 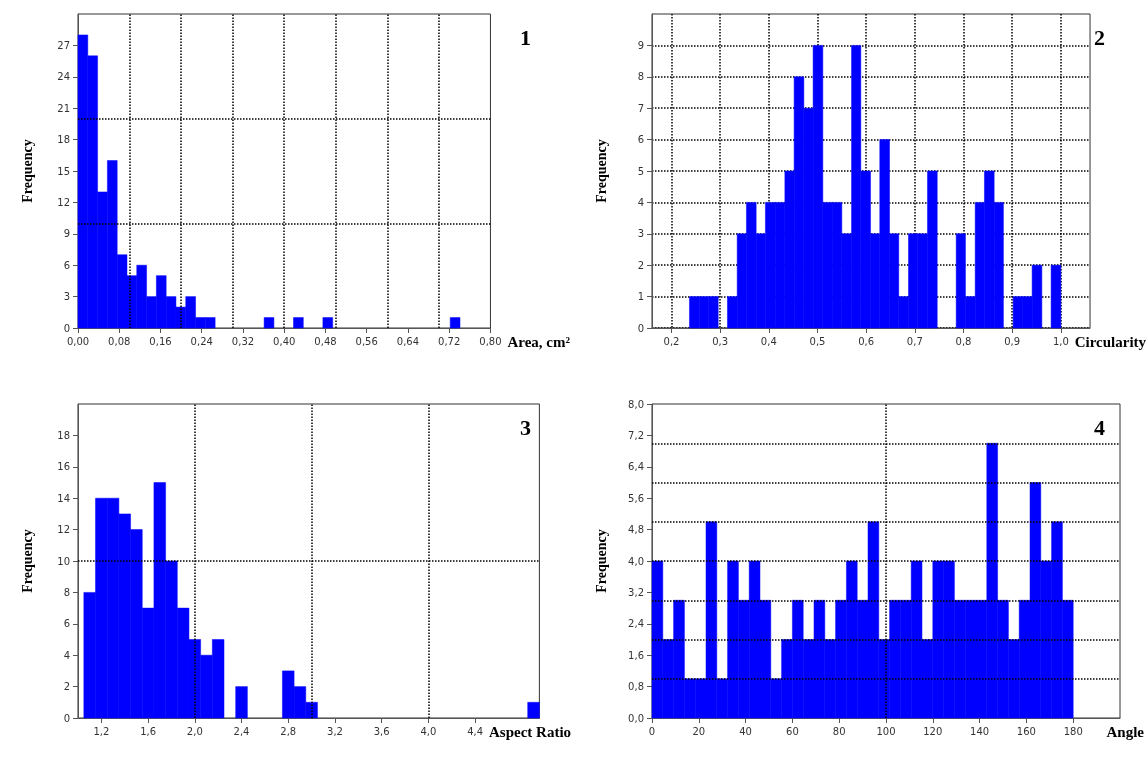 What do you see at coordinates (78, 341) in the screenshot?
I see `x-tick-label: 0,00` at bounding box center [78, 341].